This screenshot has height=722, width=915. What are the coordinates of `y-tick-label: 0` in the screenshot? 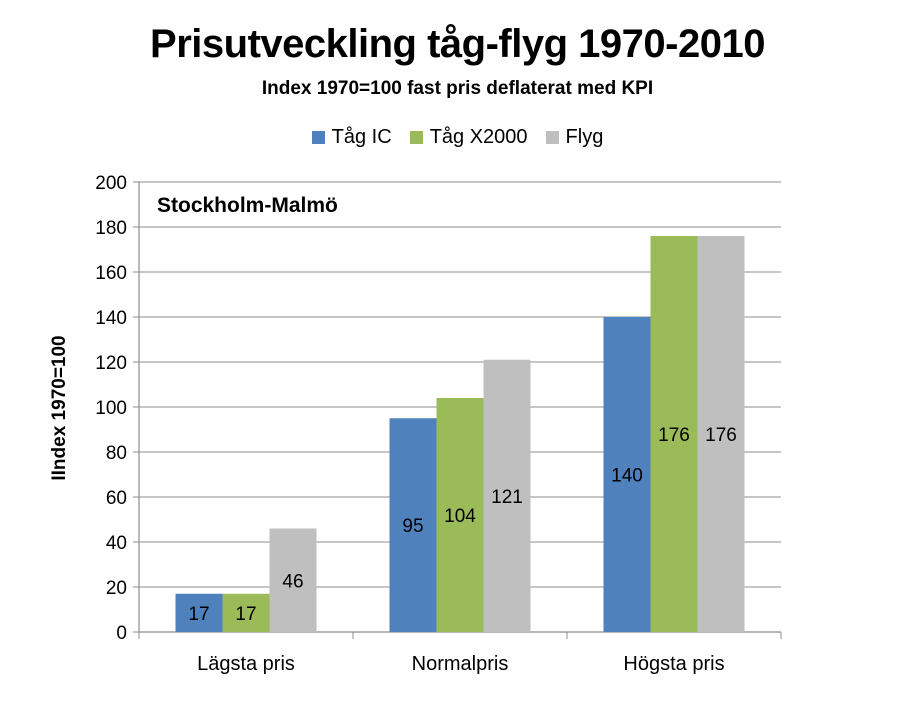 It's located at (121, 633).